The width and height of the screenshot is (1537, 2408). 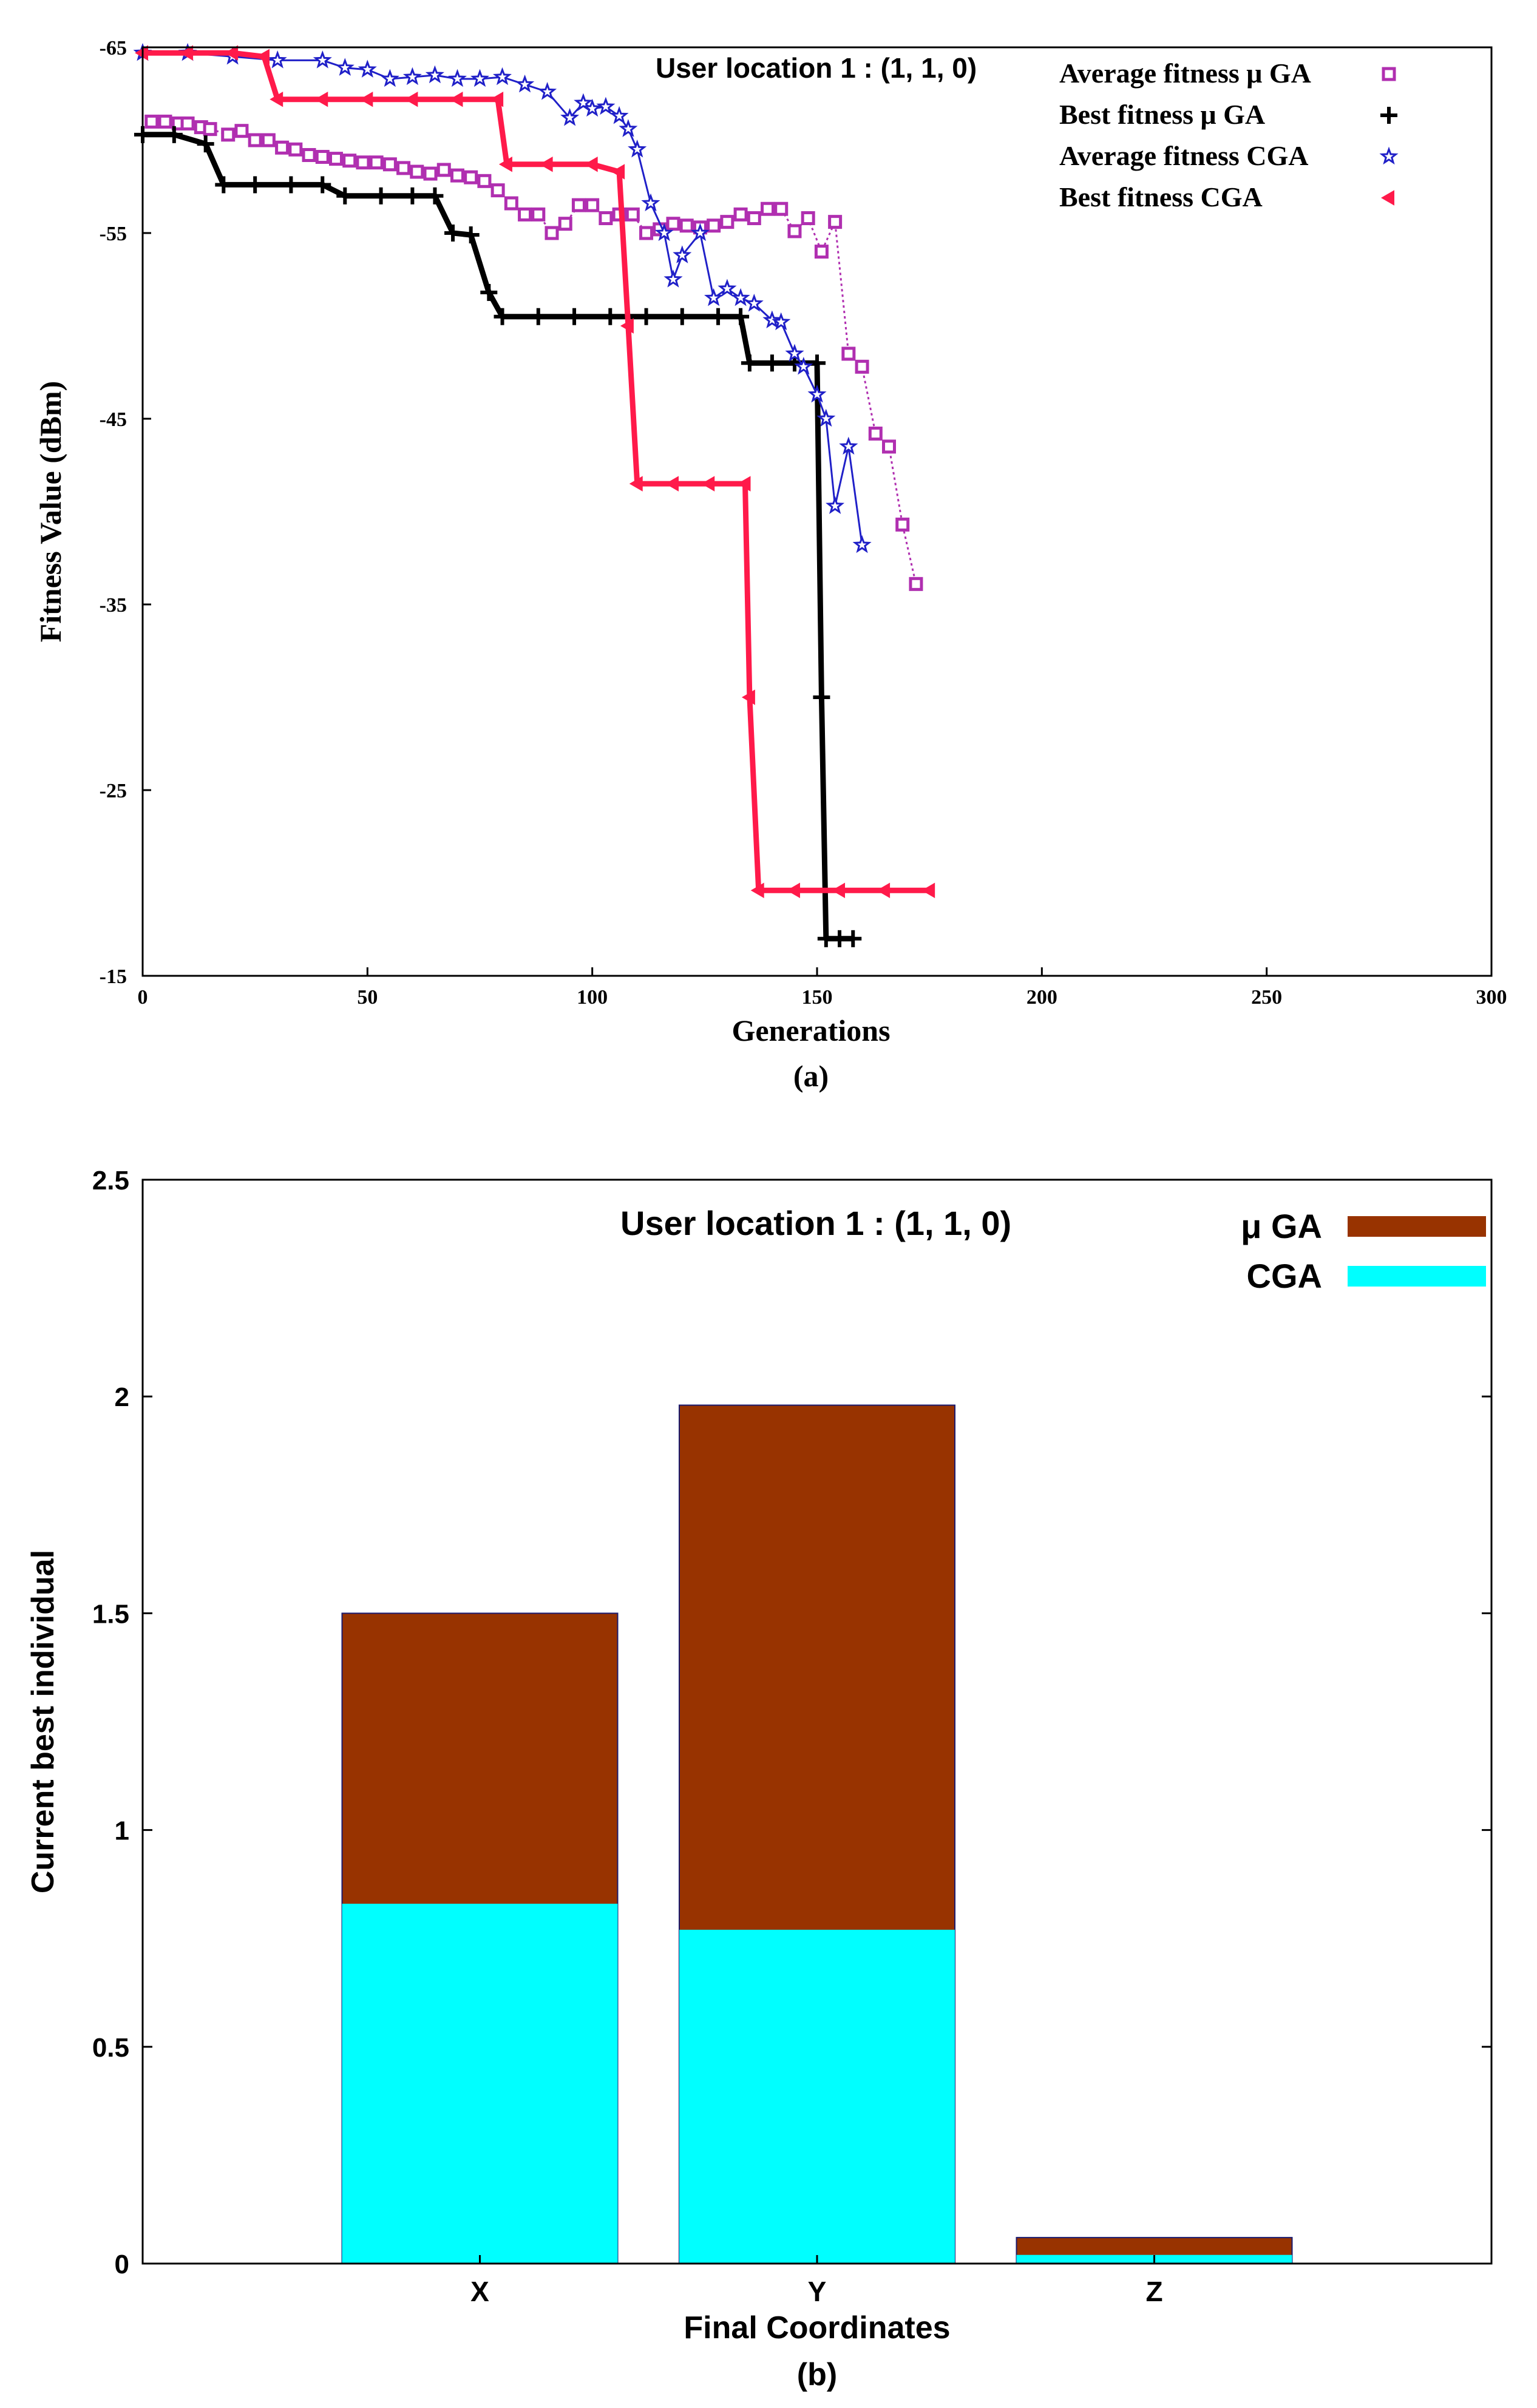 What do you see at coordinates (1281, 1226) in the screenshot?
I see `legend-label-b: μ GA` at bounding box center [1281, 1226].